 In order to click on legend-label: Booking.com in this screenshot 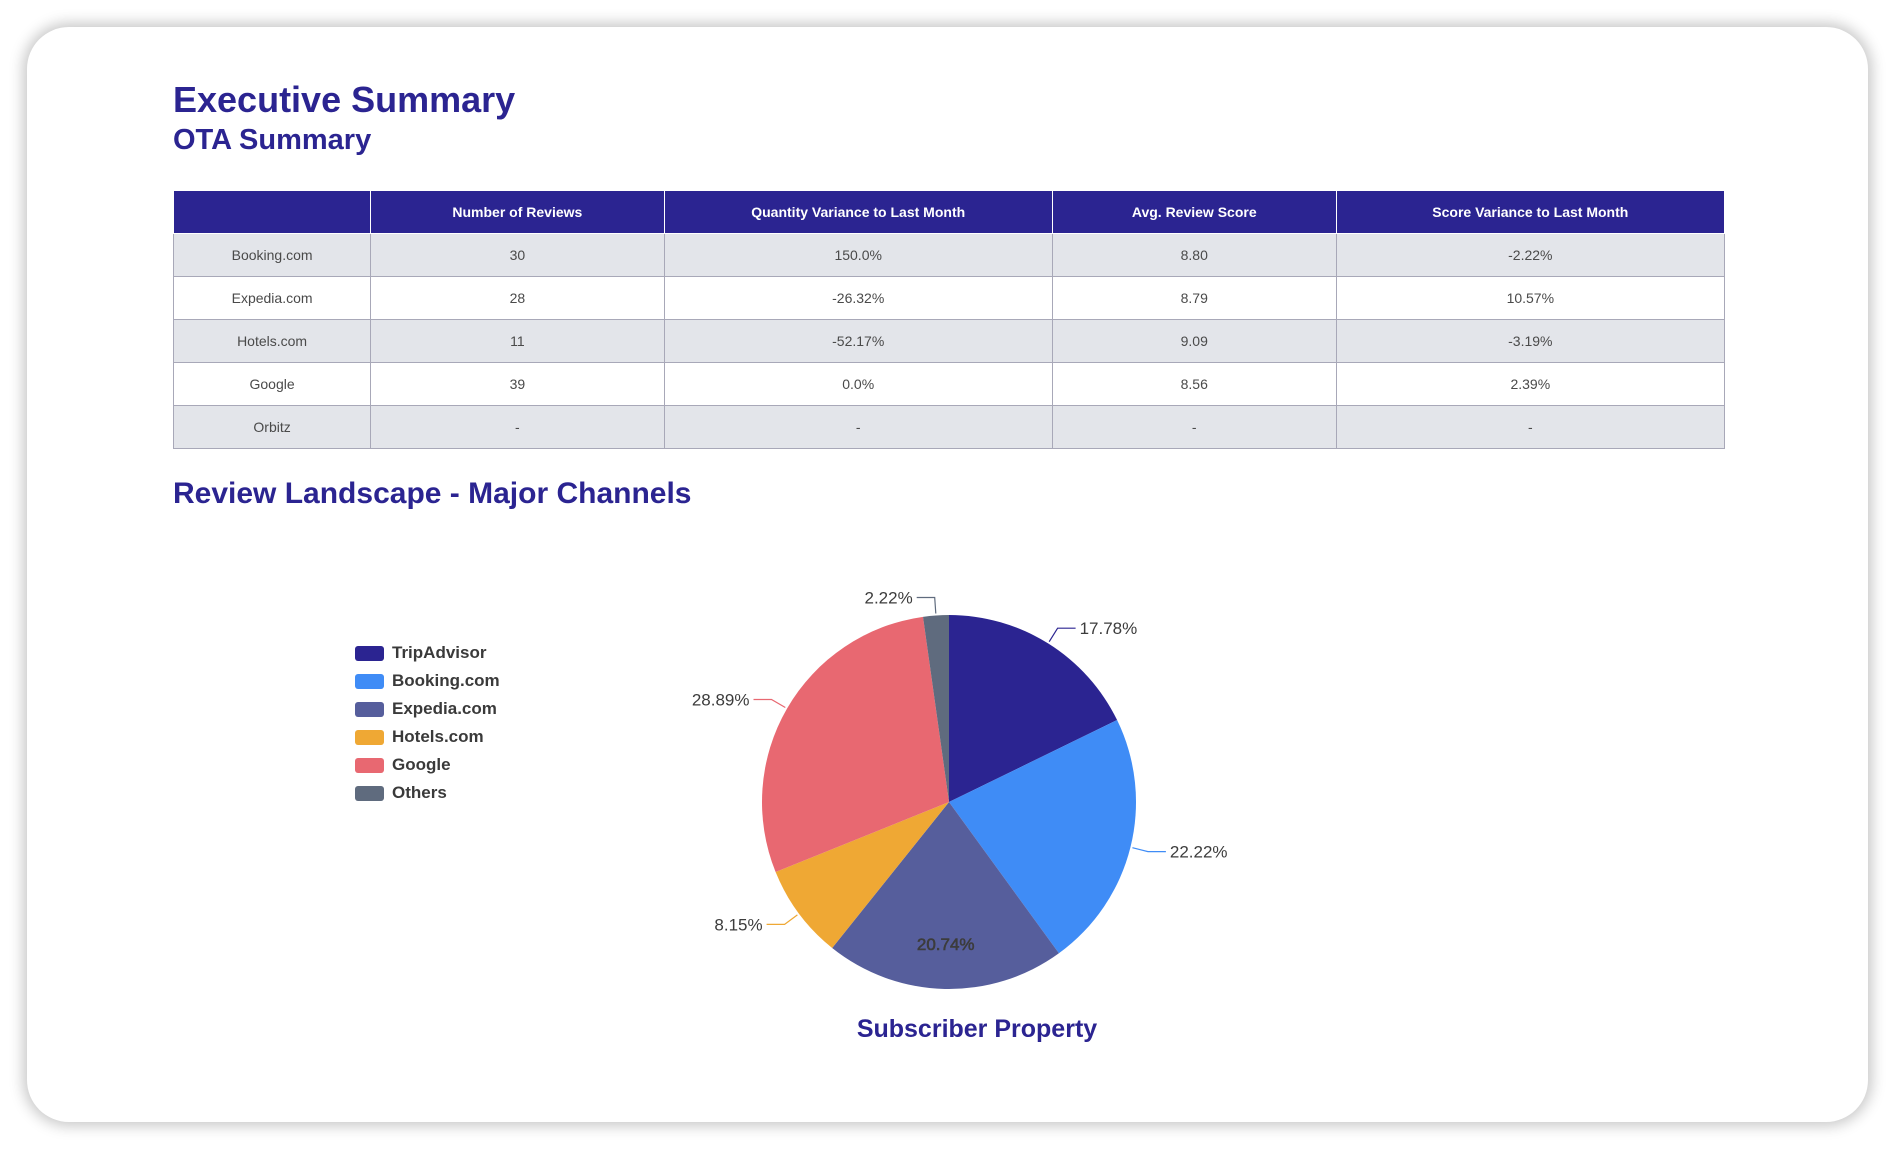, I will do `click(446, 680)`.